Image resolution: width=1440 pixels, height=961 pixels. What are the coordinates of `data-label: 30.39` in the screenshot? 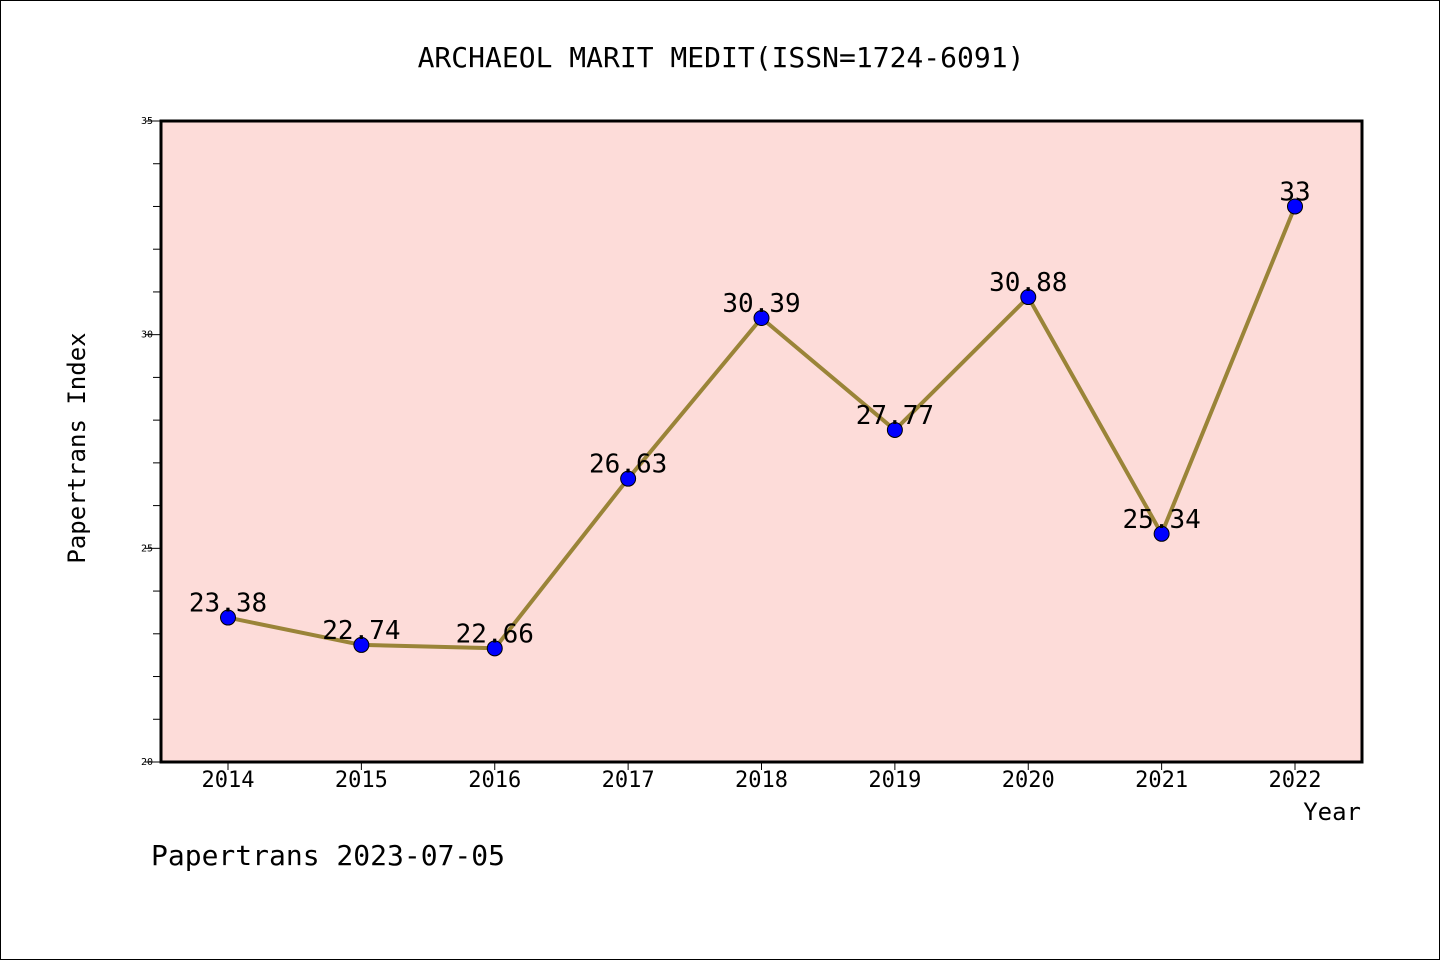 It's located at (761, 304).